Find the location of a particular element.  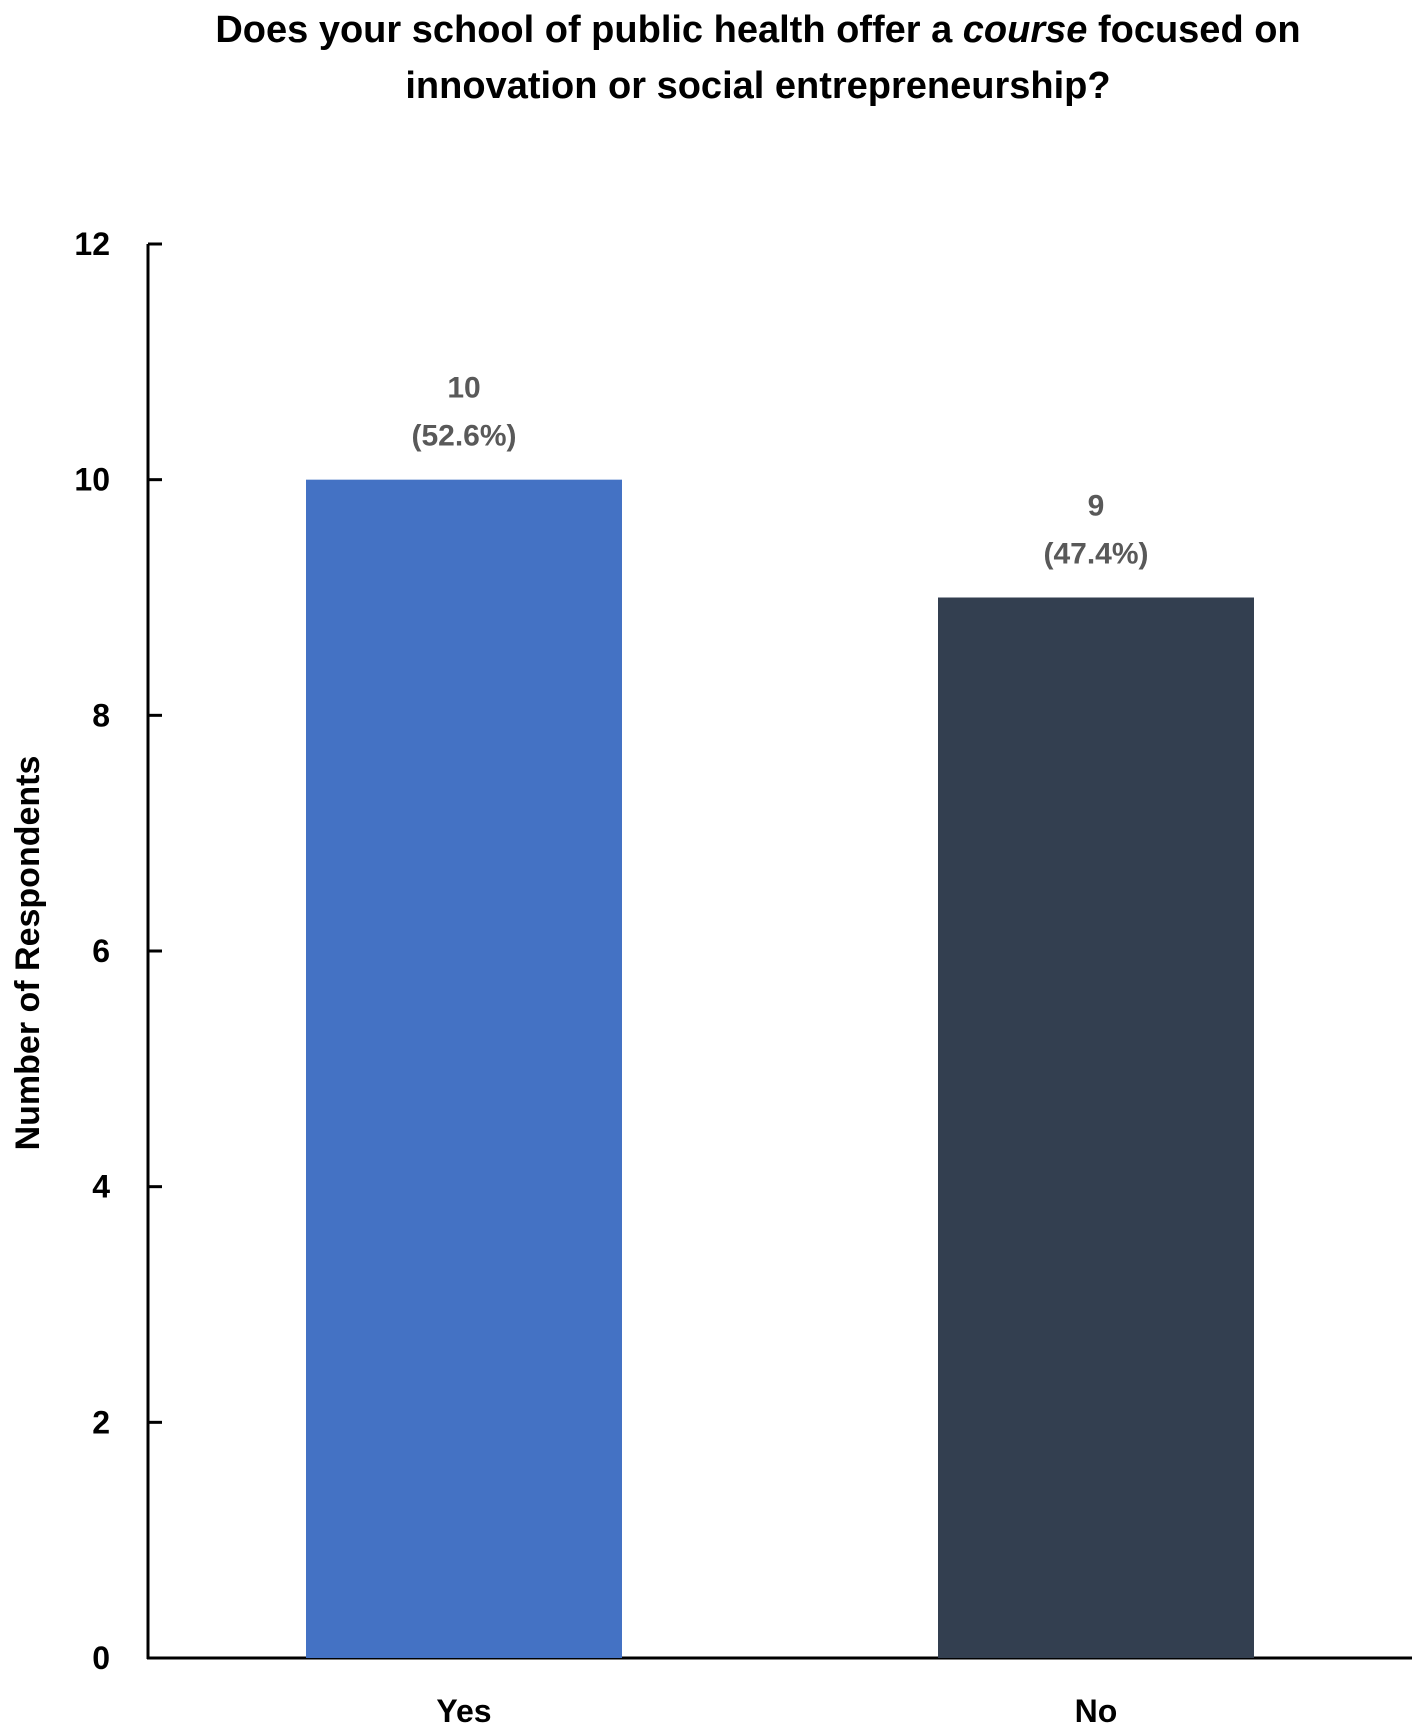

y-tick-label: 0 is located at coordinates (101, 1658).